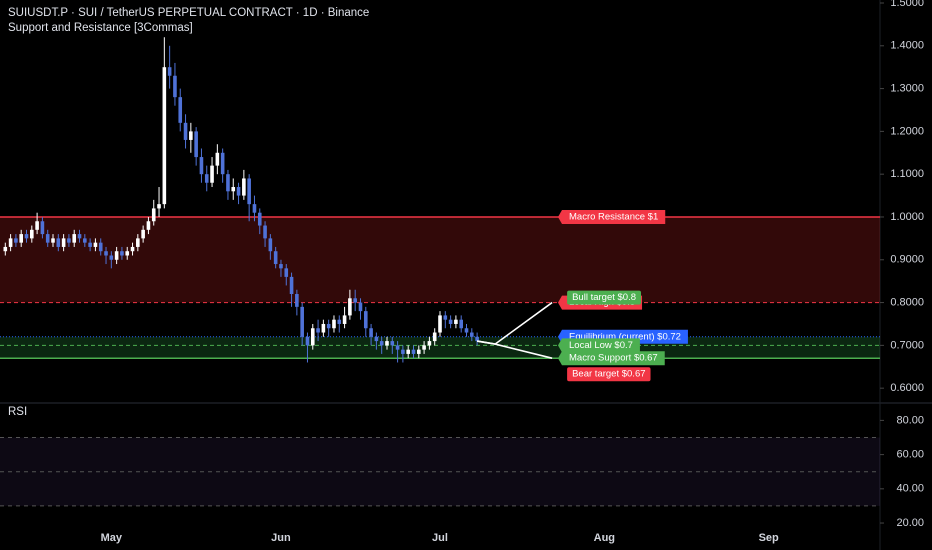  I want to click on level-label-text: Local Low $0.7, so click(601, 345).